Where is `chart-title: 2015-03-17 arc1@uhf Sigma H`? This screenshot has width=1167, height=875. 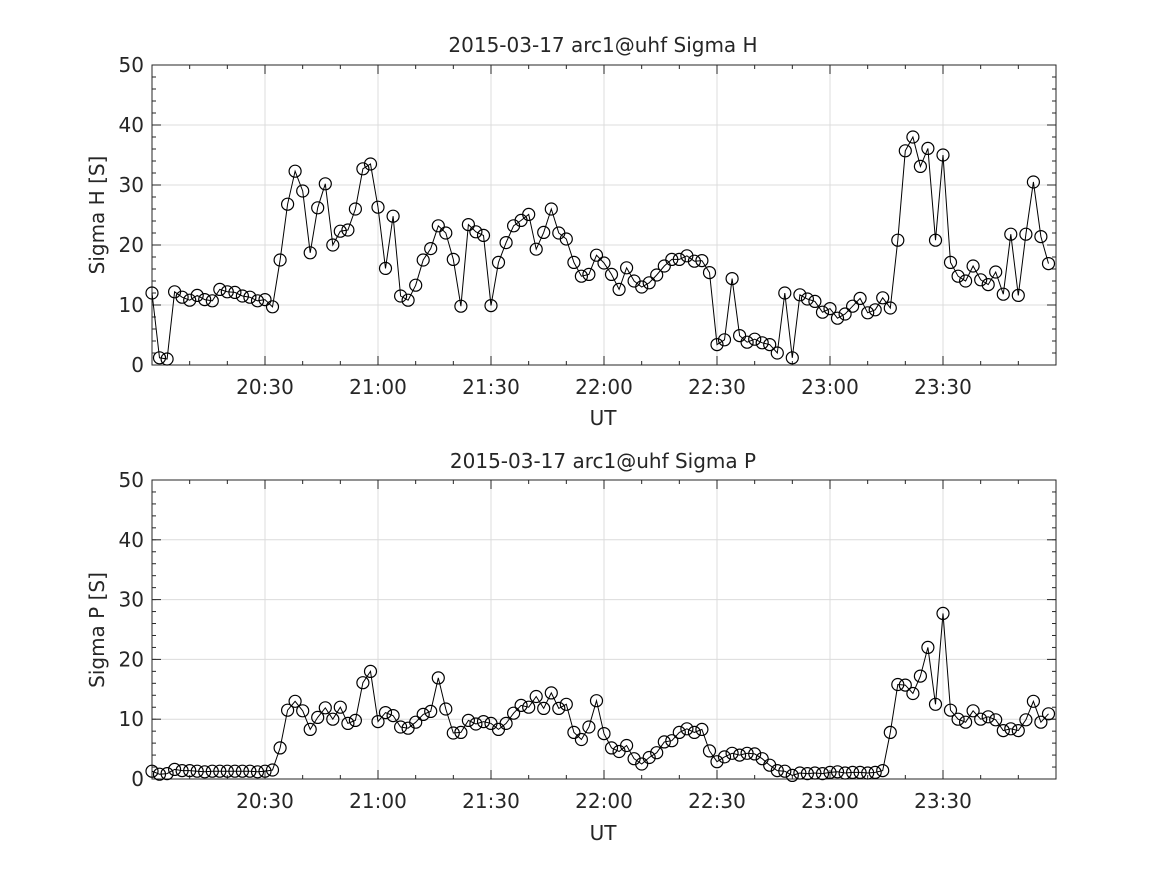
chart-title: 2015-03-17 arc1@uhf Sigma H is located at coordinates (602, 45).